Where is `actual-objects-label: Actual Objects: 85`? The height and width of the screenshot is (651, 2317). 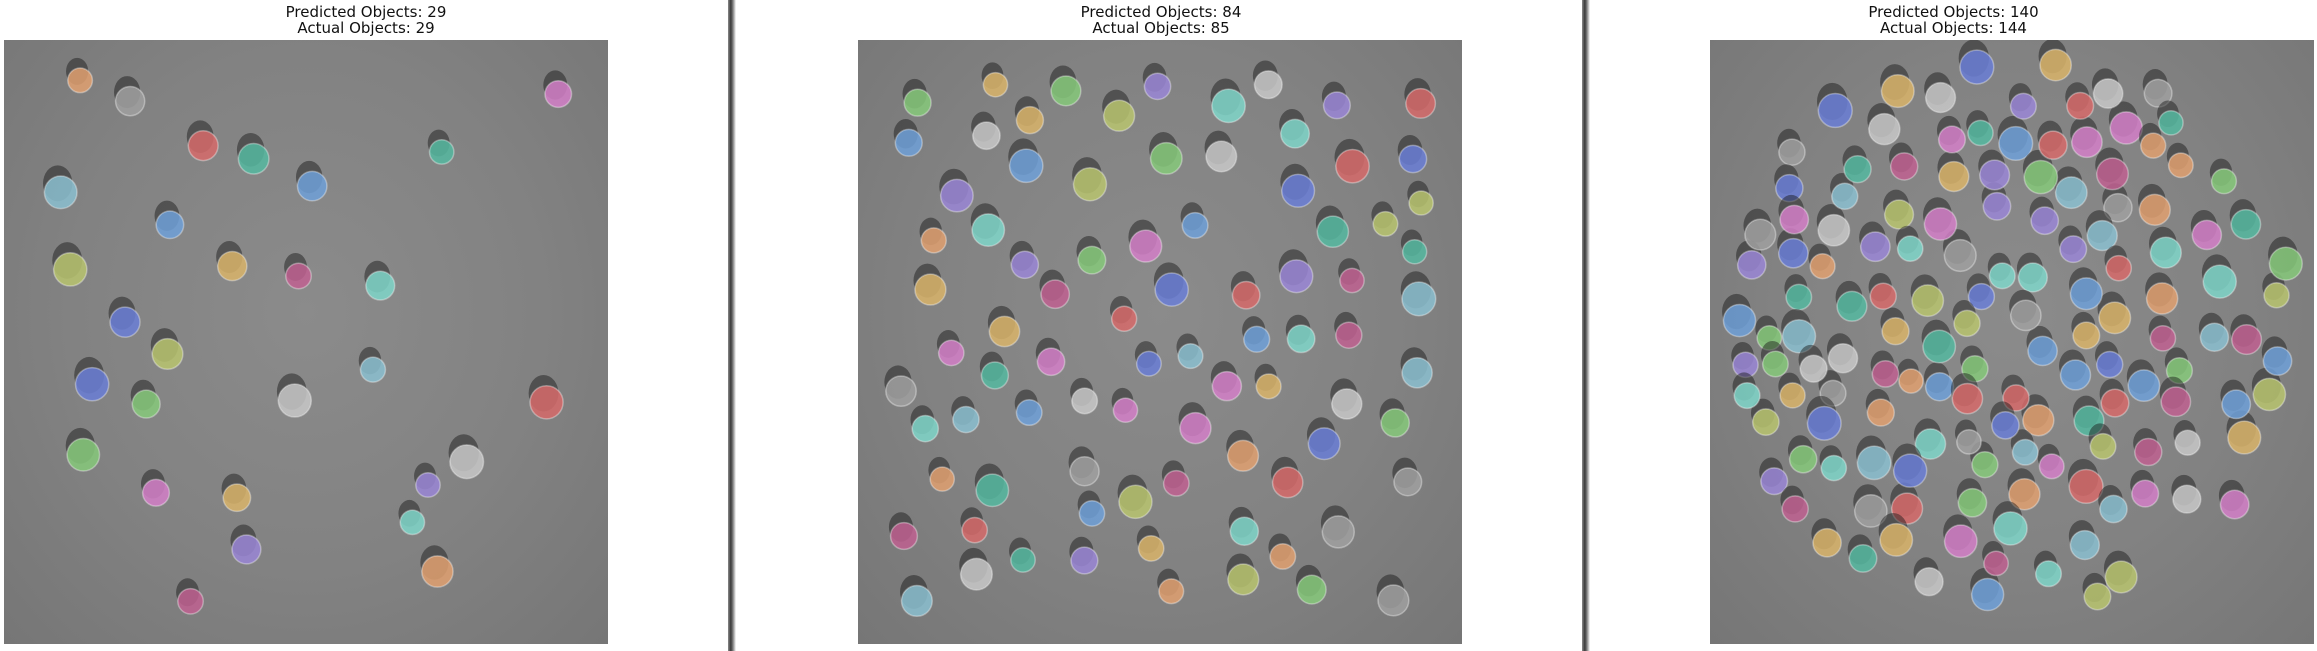
actual-objects-label: Actual Objects: 85 is located at coordinates (1161, 28).